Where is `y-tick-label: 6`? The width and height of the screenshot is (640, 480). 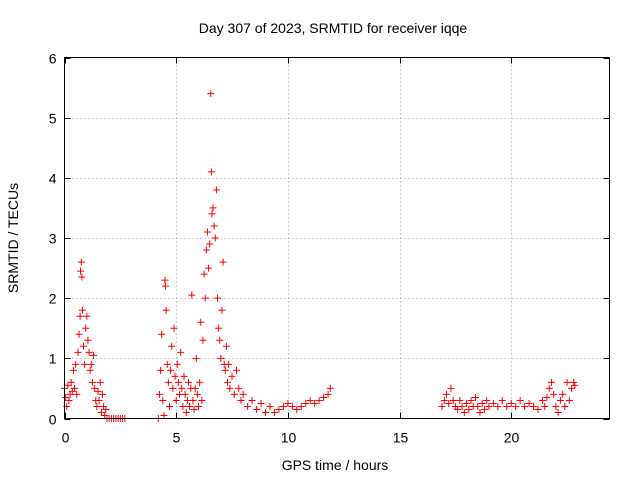 y-tick-label: 6 is located at coordinates (53, 59).